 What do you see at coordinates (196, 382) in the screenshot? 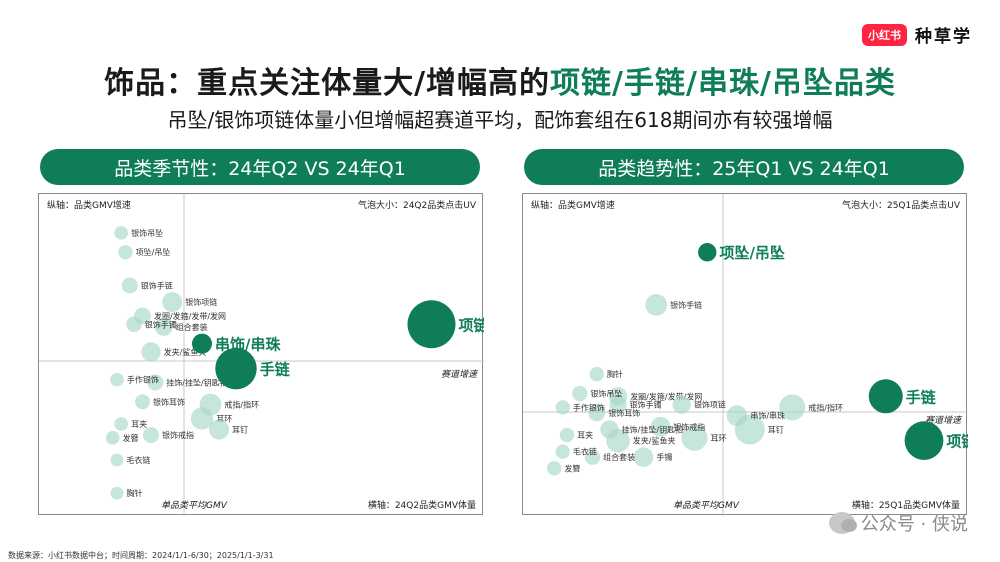
I see `chart0-bubble-label-8: 挂饰/挂坠/钥匙扣` at bounding box center [196, 382].